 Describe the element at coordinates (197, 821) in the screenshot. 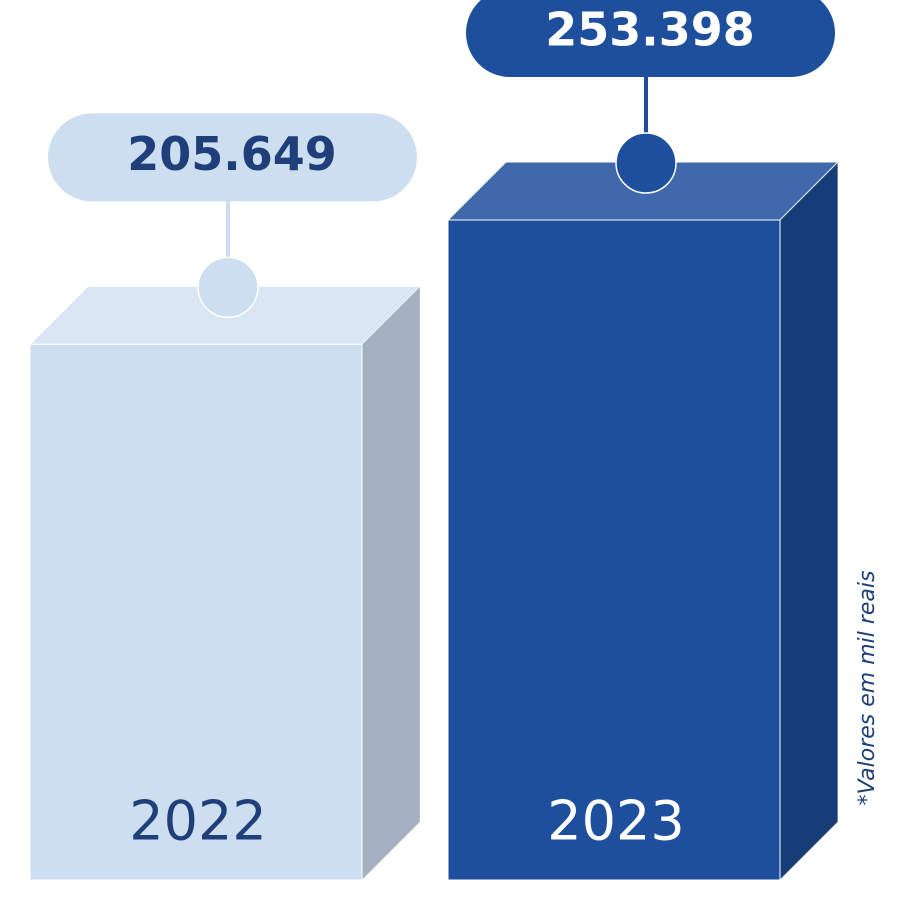

I see `category-label: 2022` at that location.